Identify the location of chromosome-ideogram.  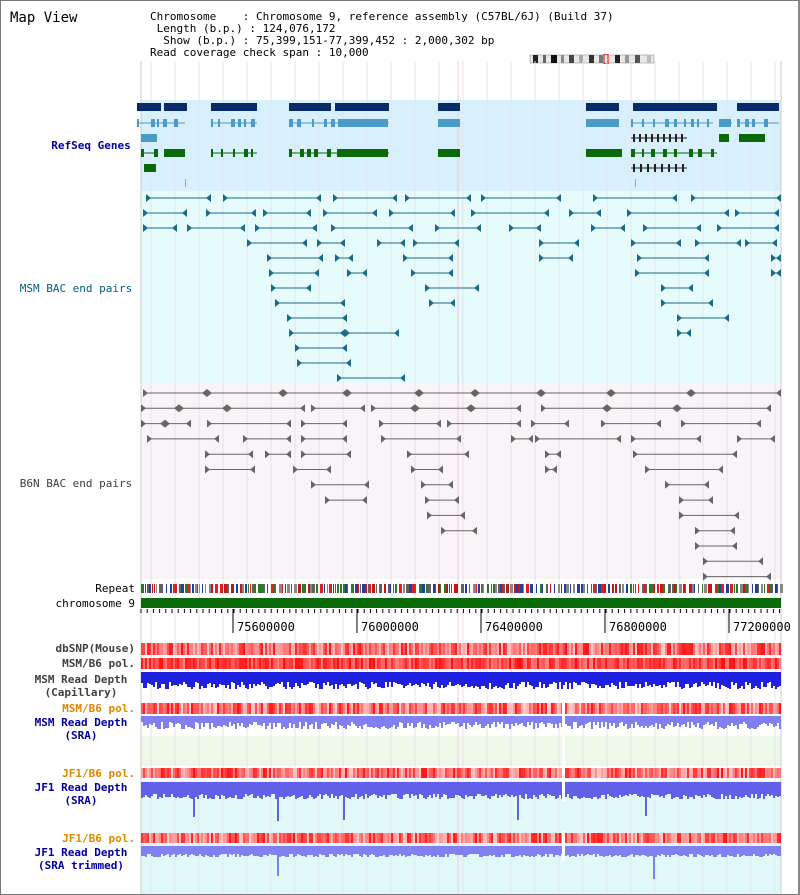
(592, 59).